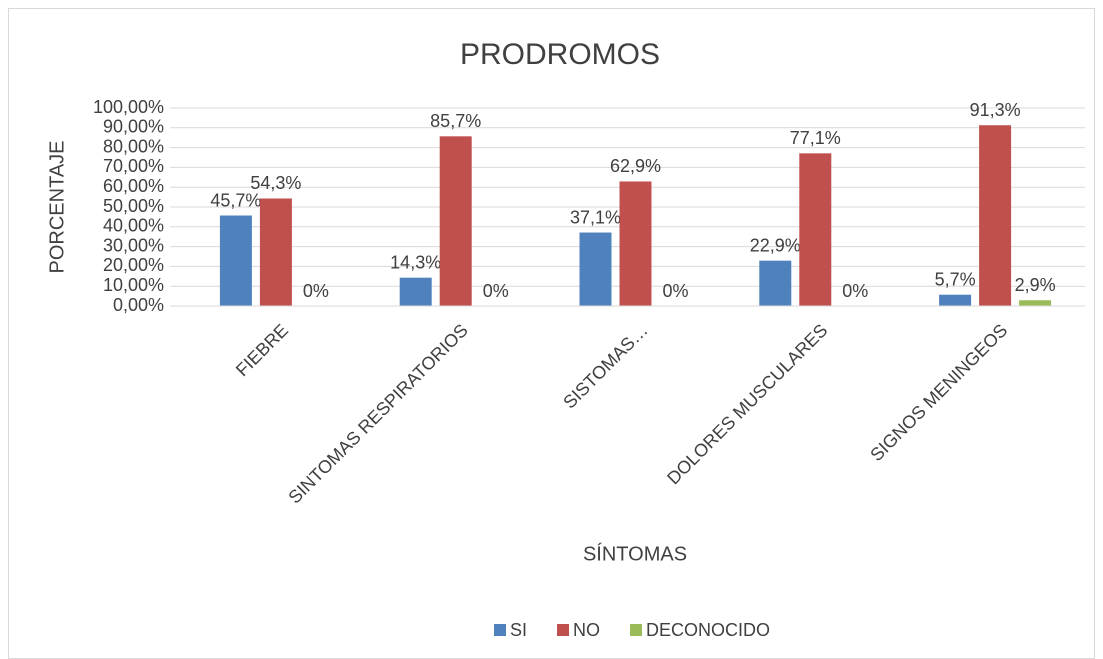  What do you see at coordinates (775, 245) in the screenshot?
I see `value-label: 22,9%` at bounding box center [775, 245].